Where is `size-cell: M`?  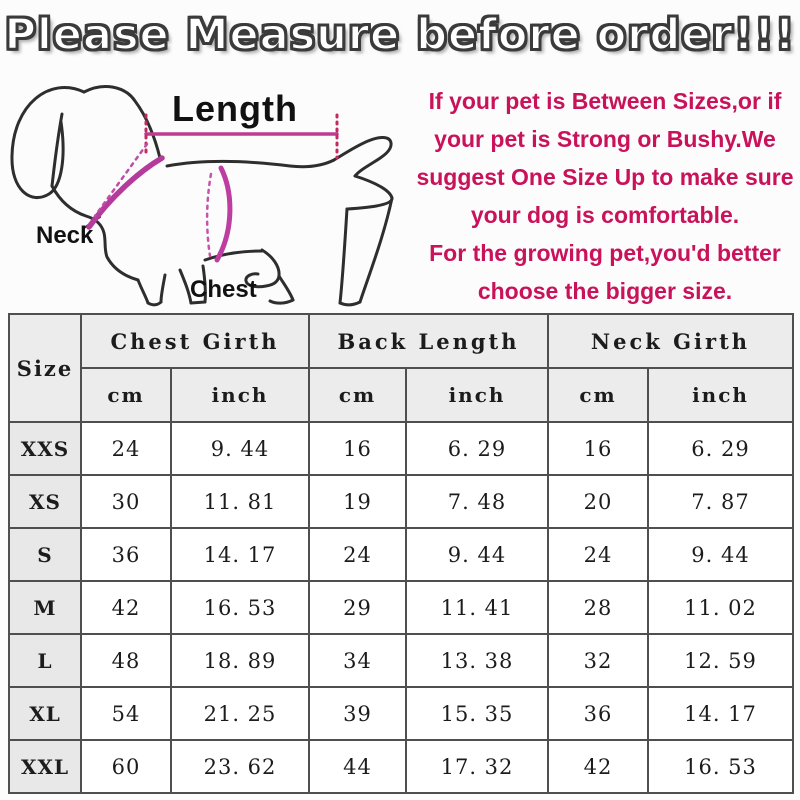
size-cell: M is located at coordinates (45, 607).